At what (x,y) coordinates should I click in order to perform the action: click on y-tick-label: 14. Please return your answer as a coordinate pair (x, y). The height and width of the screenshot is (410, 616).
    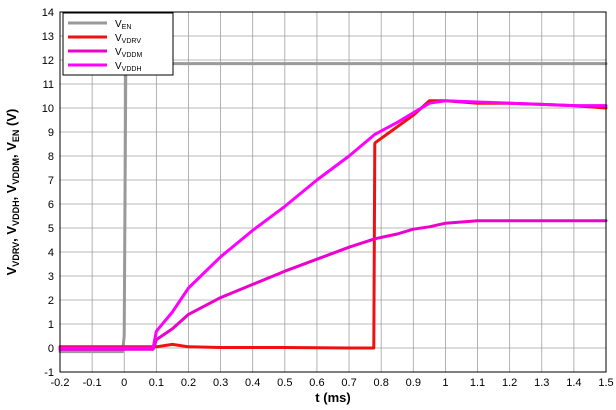
    Looking at the image, I should click on (48, 13).